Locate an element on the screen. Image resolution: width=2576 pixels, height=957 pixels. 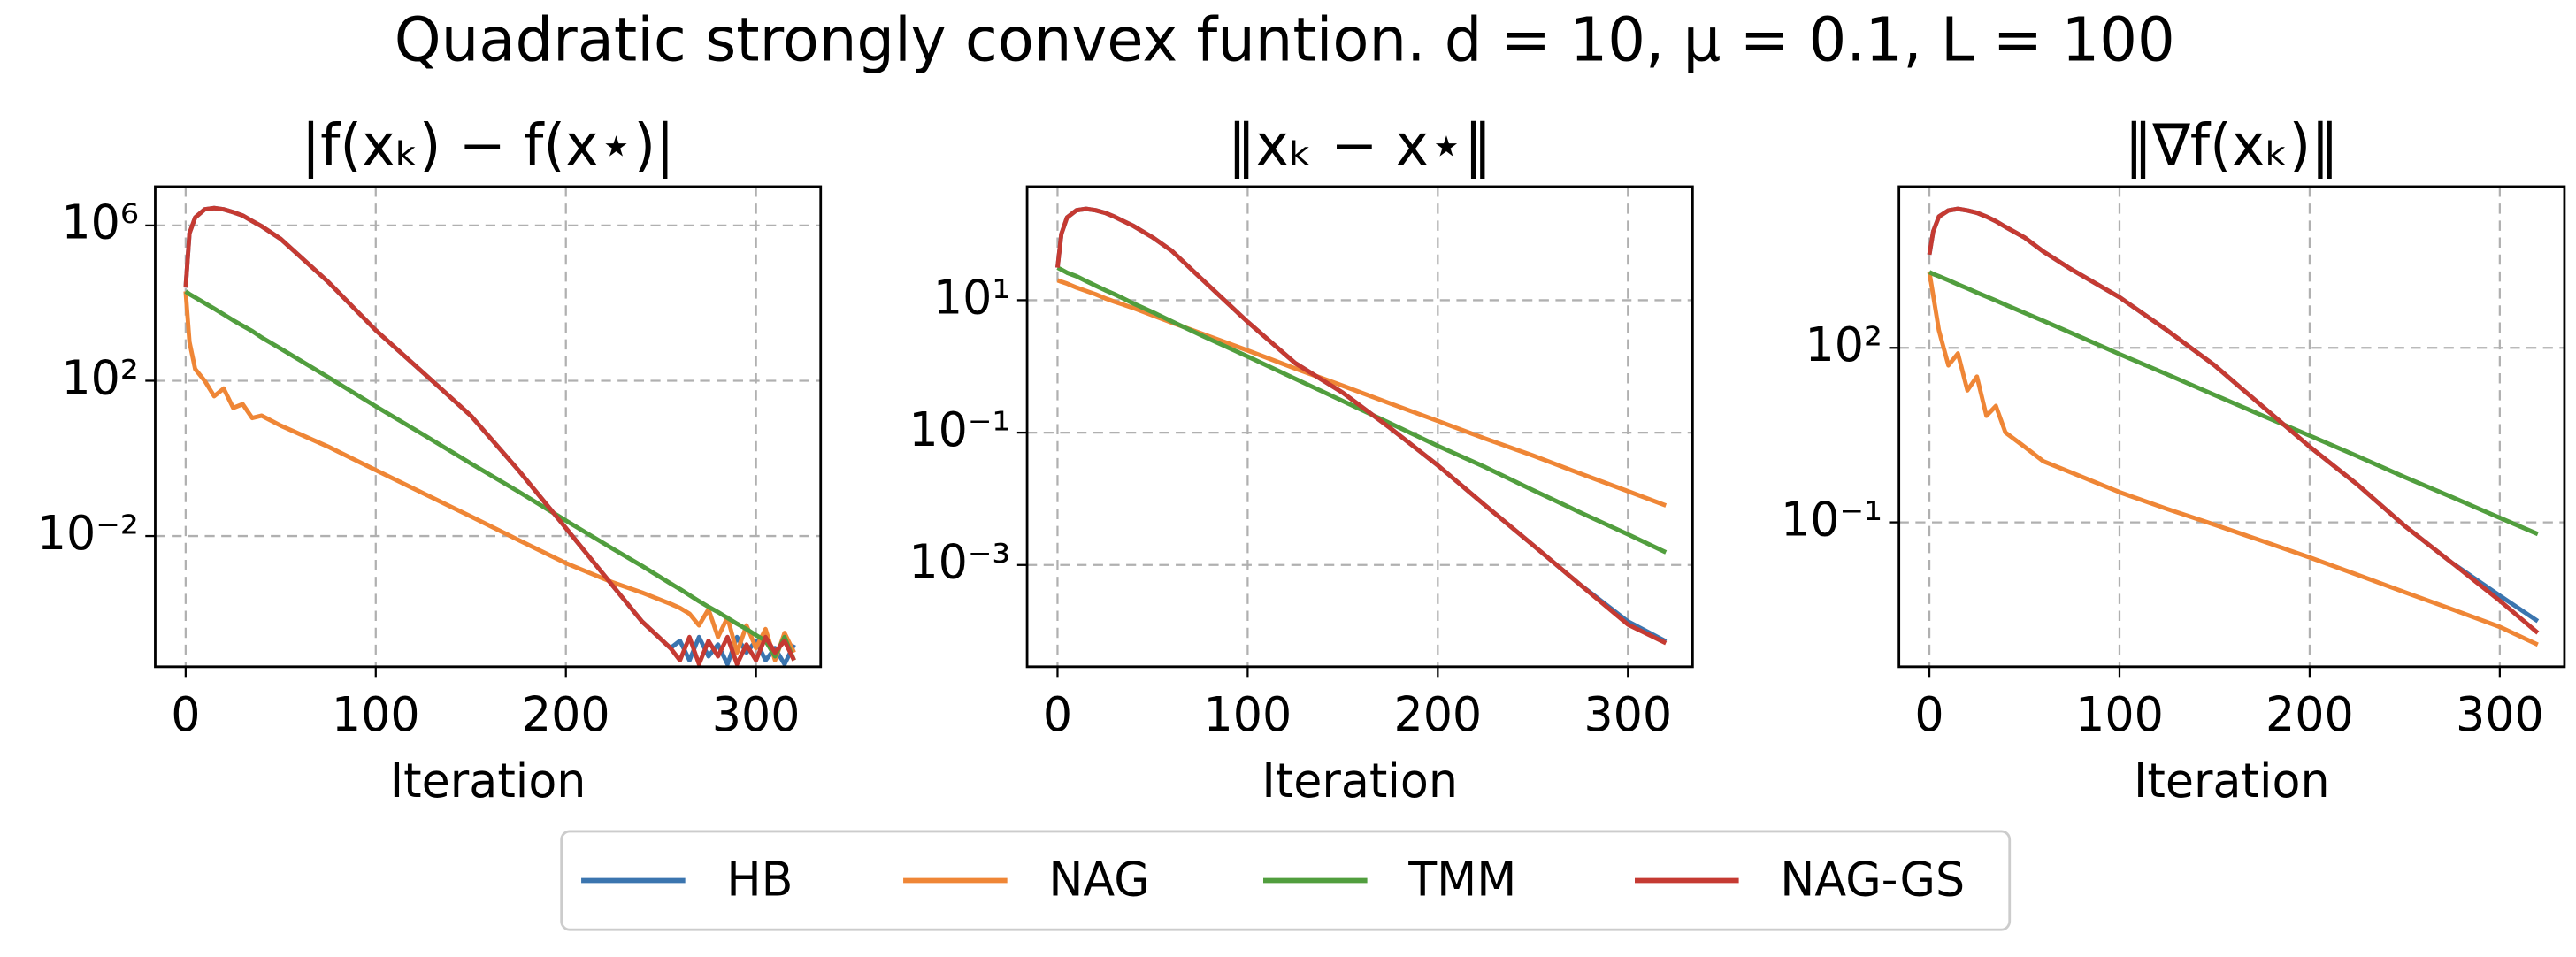
legend-label: TMM is located at coordinates (1461, 880).